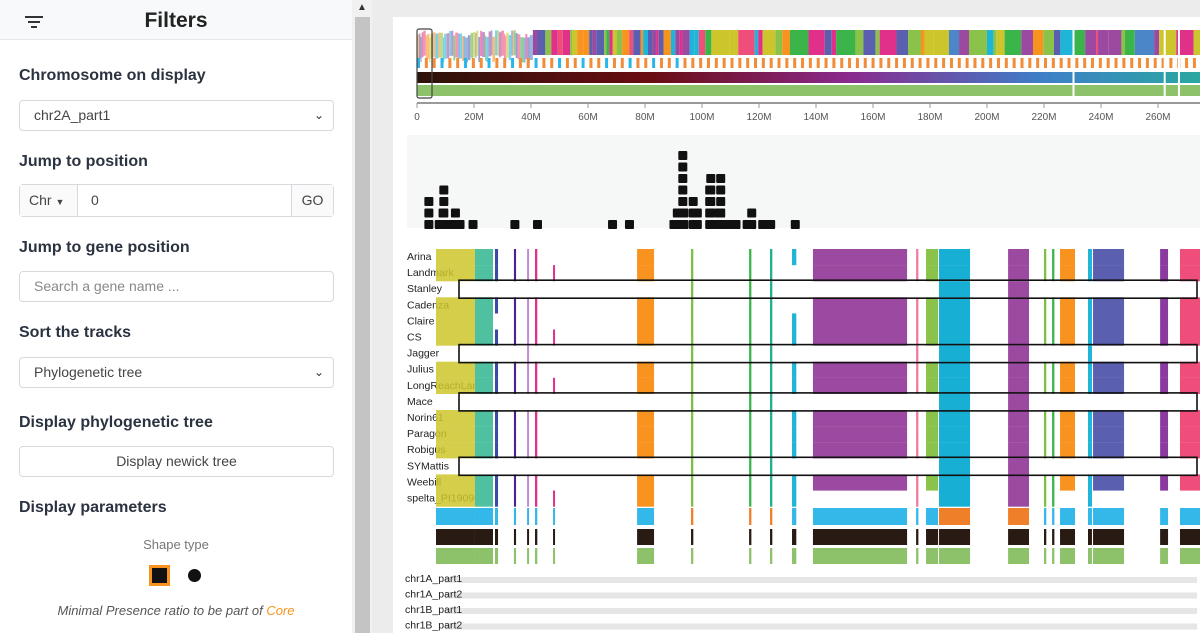 The height and width of the screenshot is (633, 1200). What do you see at coordinates (93, 507) in the screenshot?
I see `display-params-label: Display parameters` at bounding box center [93, 507].